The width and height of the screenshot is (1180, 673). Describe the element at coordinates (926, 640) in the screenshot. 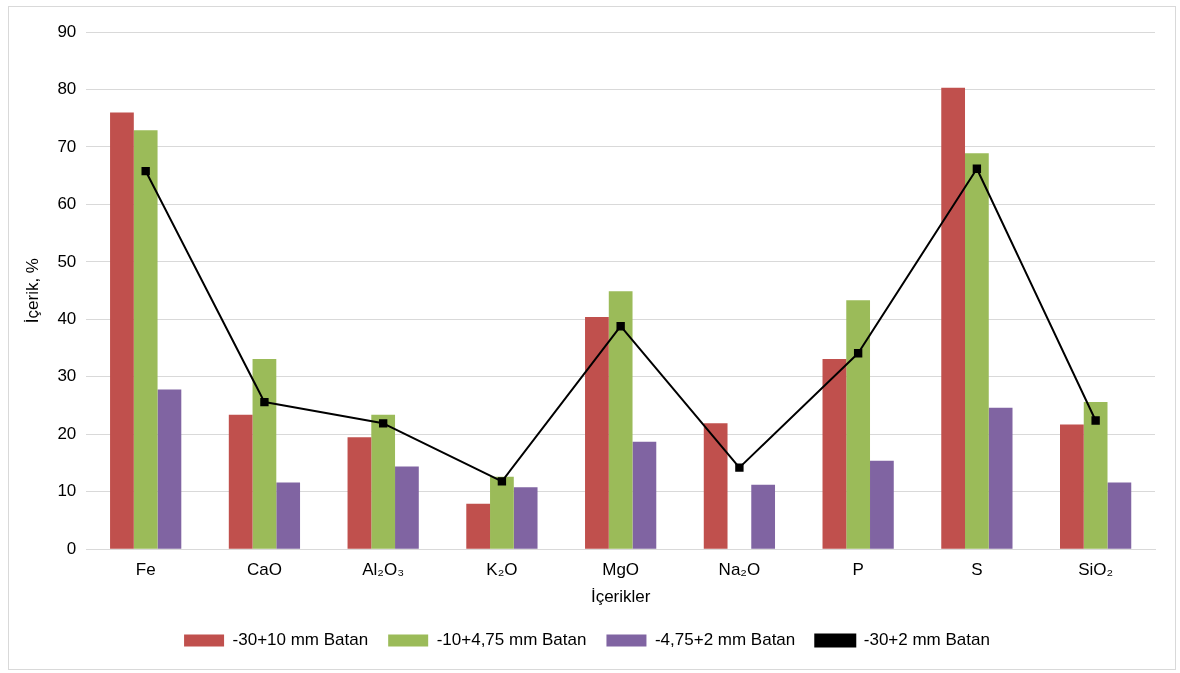

I see `legend-label: -30+2 mm Batan` at that location.